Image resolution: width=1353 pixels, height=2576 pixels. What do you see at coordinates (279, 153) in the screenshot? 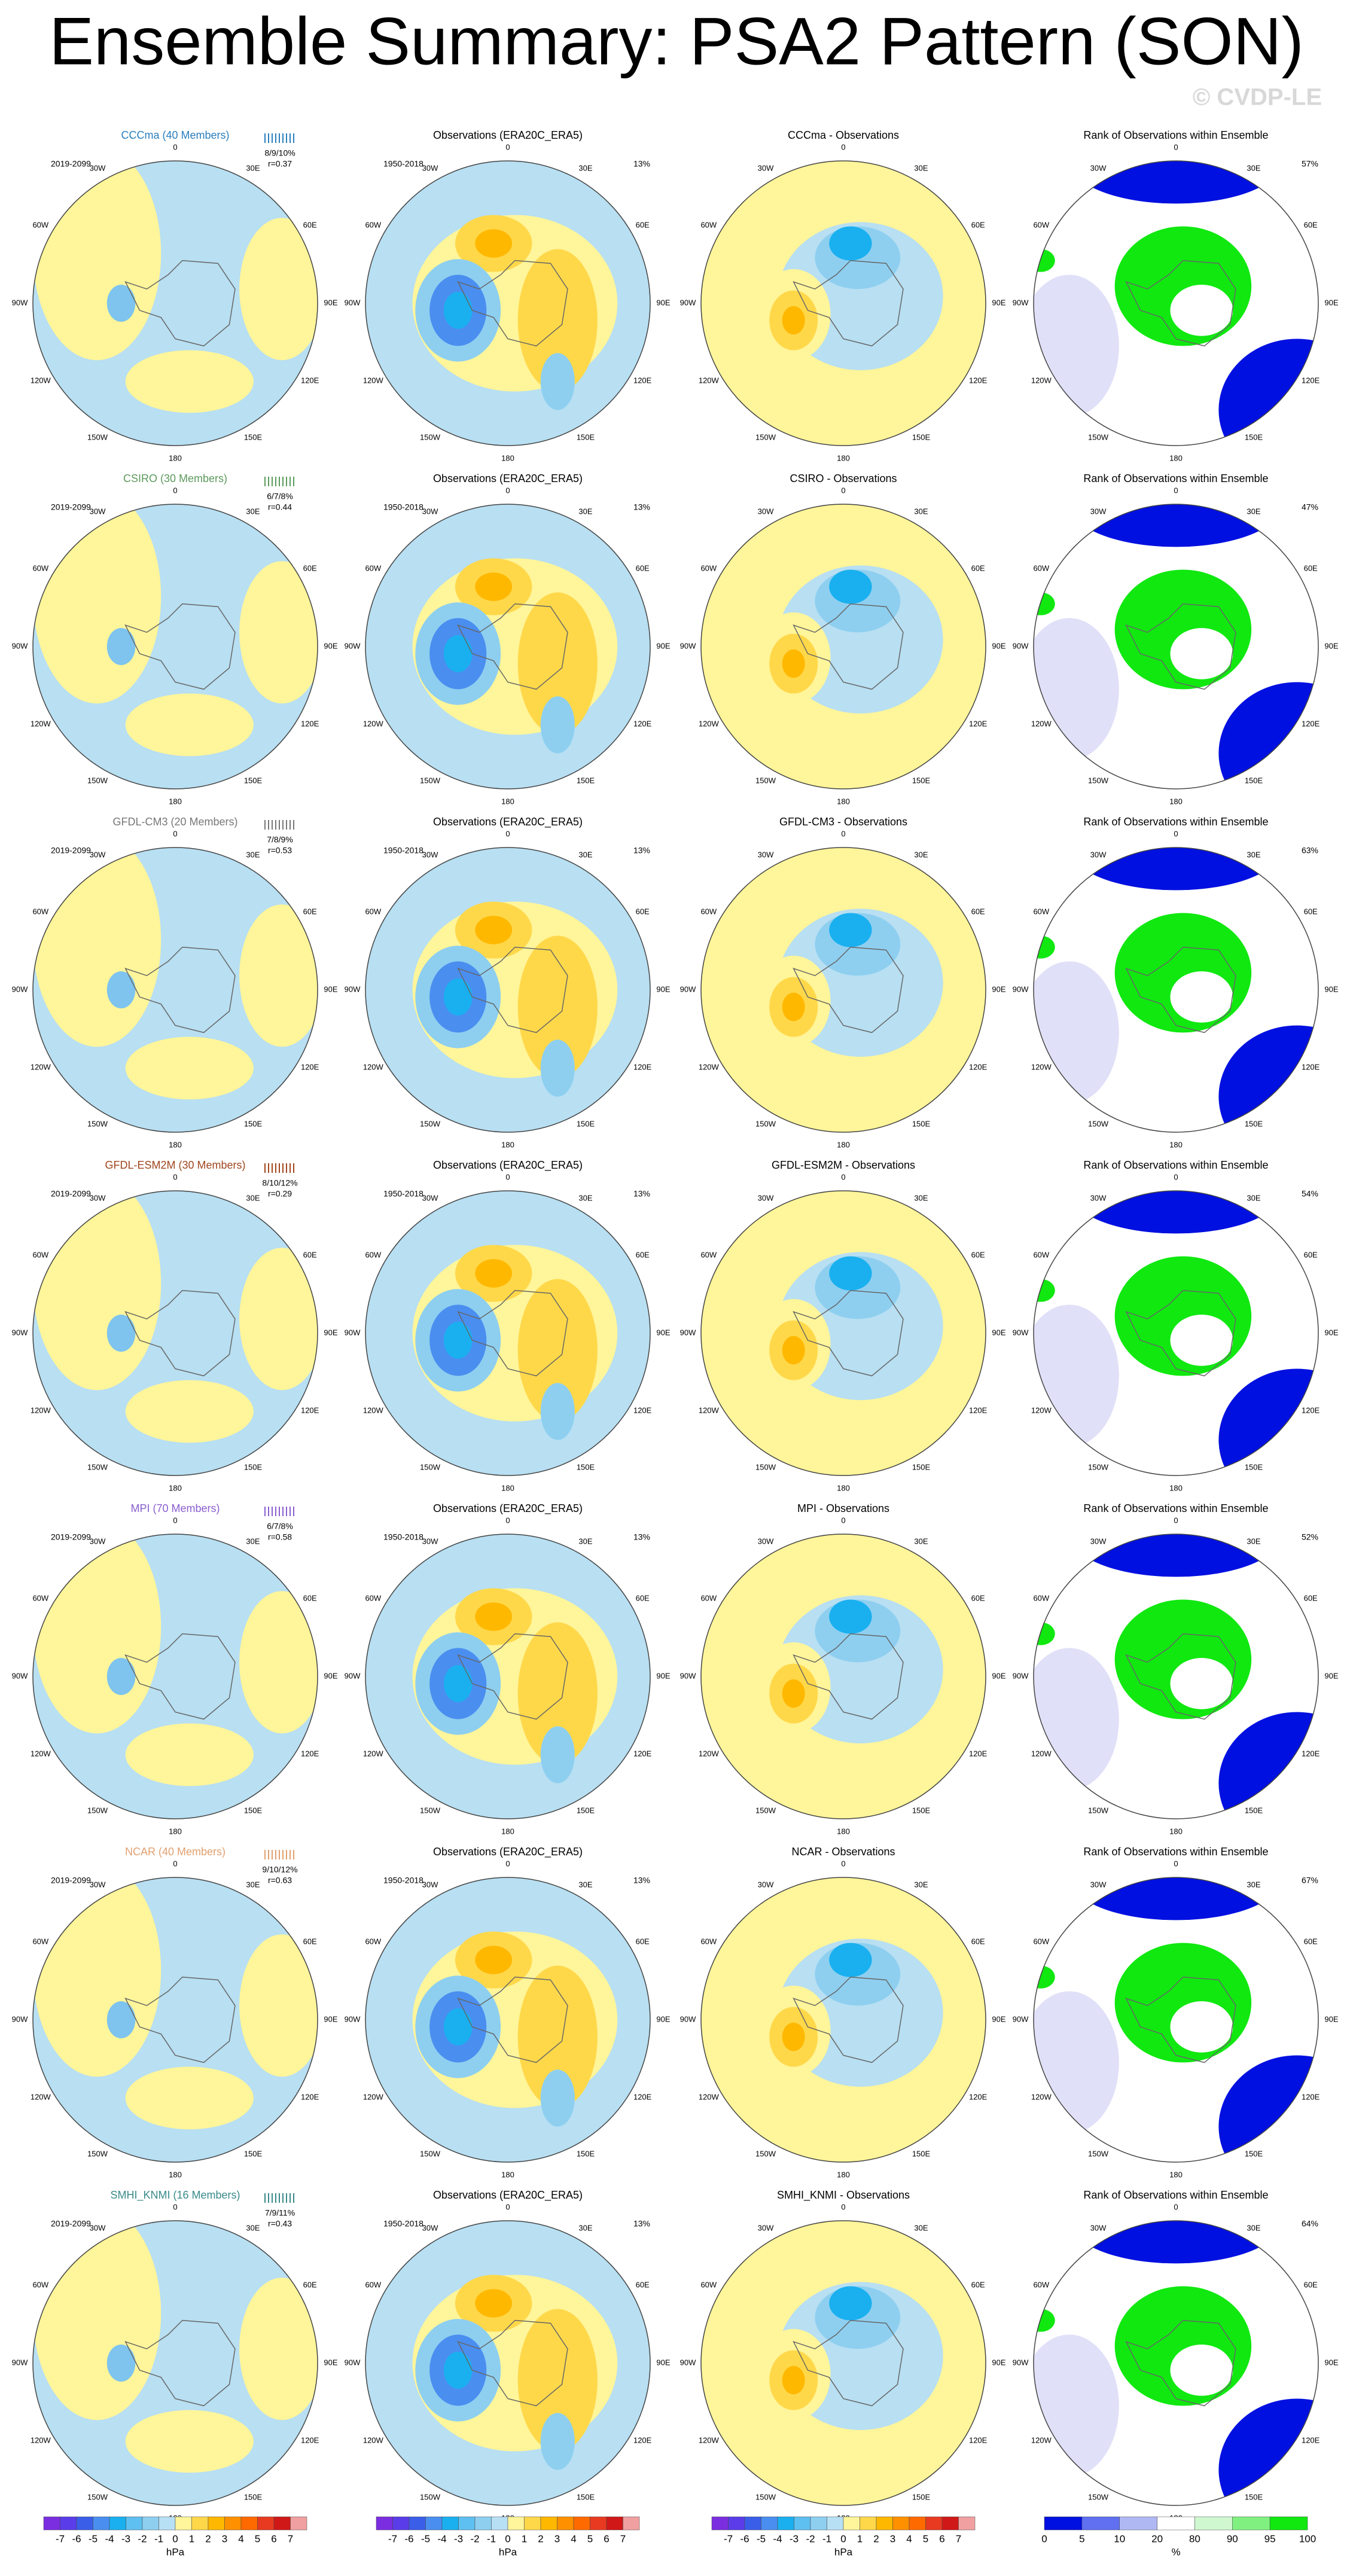
I see `ensemble-stats: 8/9/10%` at bounding box center [279, 153].